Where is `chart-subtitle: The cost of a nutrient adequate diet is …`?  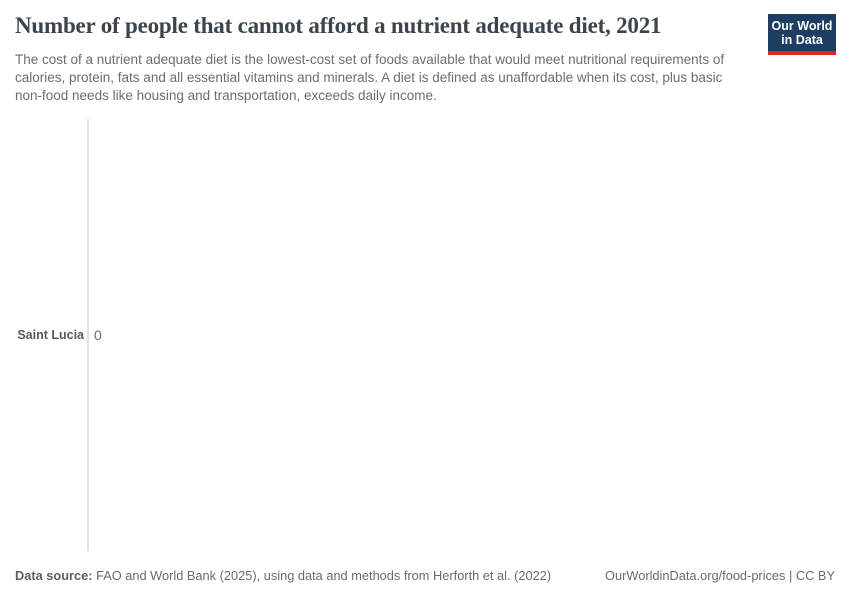
chart-subtitle: The cost of a nutrient adequate diet is … is located at coordinates (370, 77).